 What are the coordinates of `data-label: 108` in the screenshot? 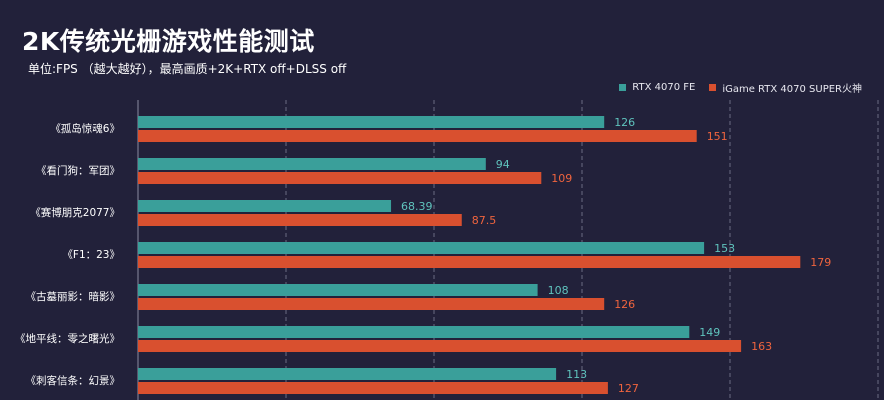 It's located at (558, 290).